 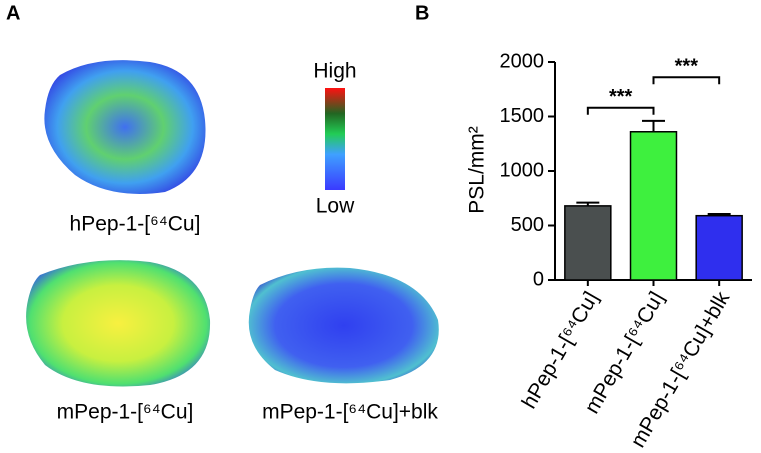 I want to click on y-tick-label: 1000, so click(x=522, y=170).